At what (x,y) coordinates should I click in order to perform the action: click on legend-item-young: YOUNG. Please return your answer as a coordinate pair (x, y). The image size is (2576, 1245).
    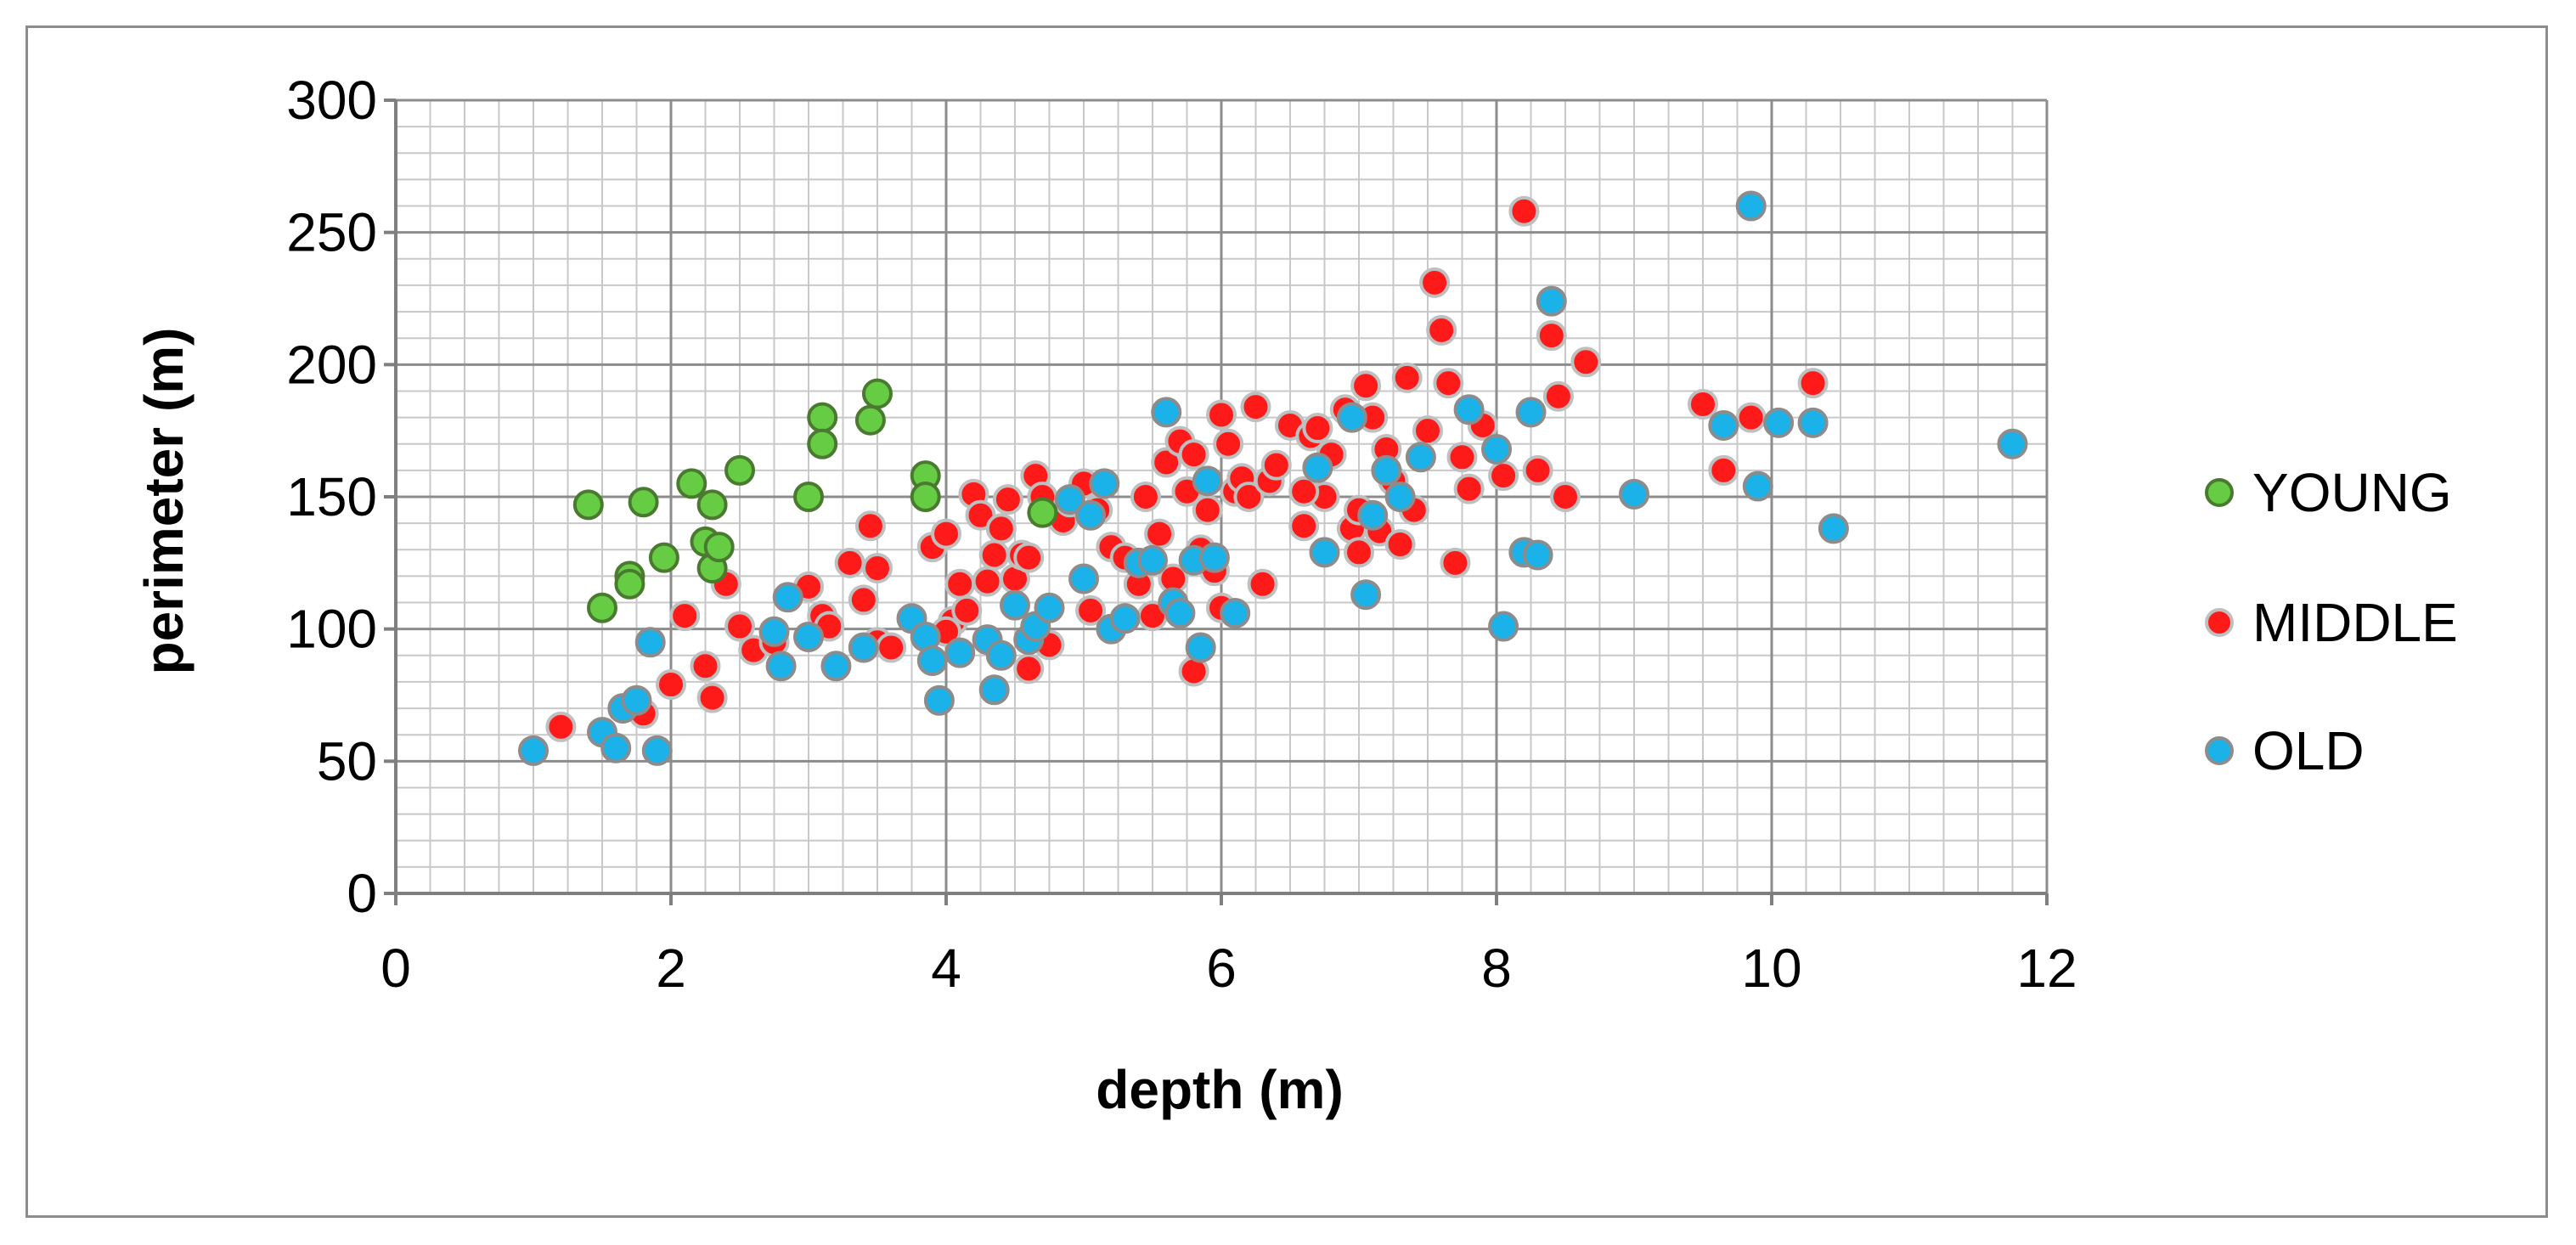
    Looking at the image, I should click on (2328, 493).